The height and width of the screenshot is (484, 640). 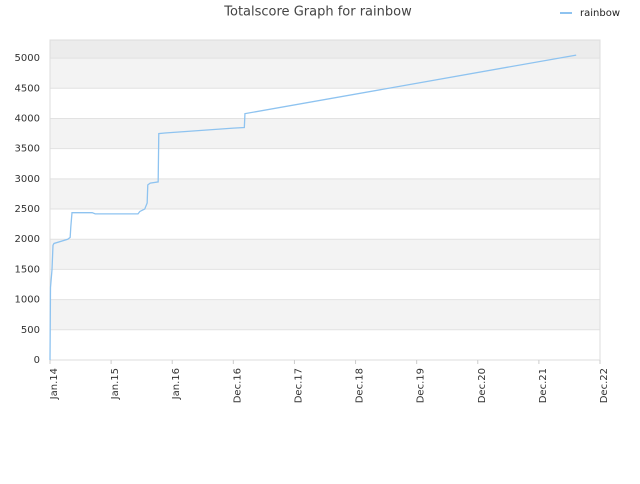 What do you see at coordinates (27, 118) in the screenshot?
I see `y-tick-label: 4000` at bounding box center [27, 118].